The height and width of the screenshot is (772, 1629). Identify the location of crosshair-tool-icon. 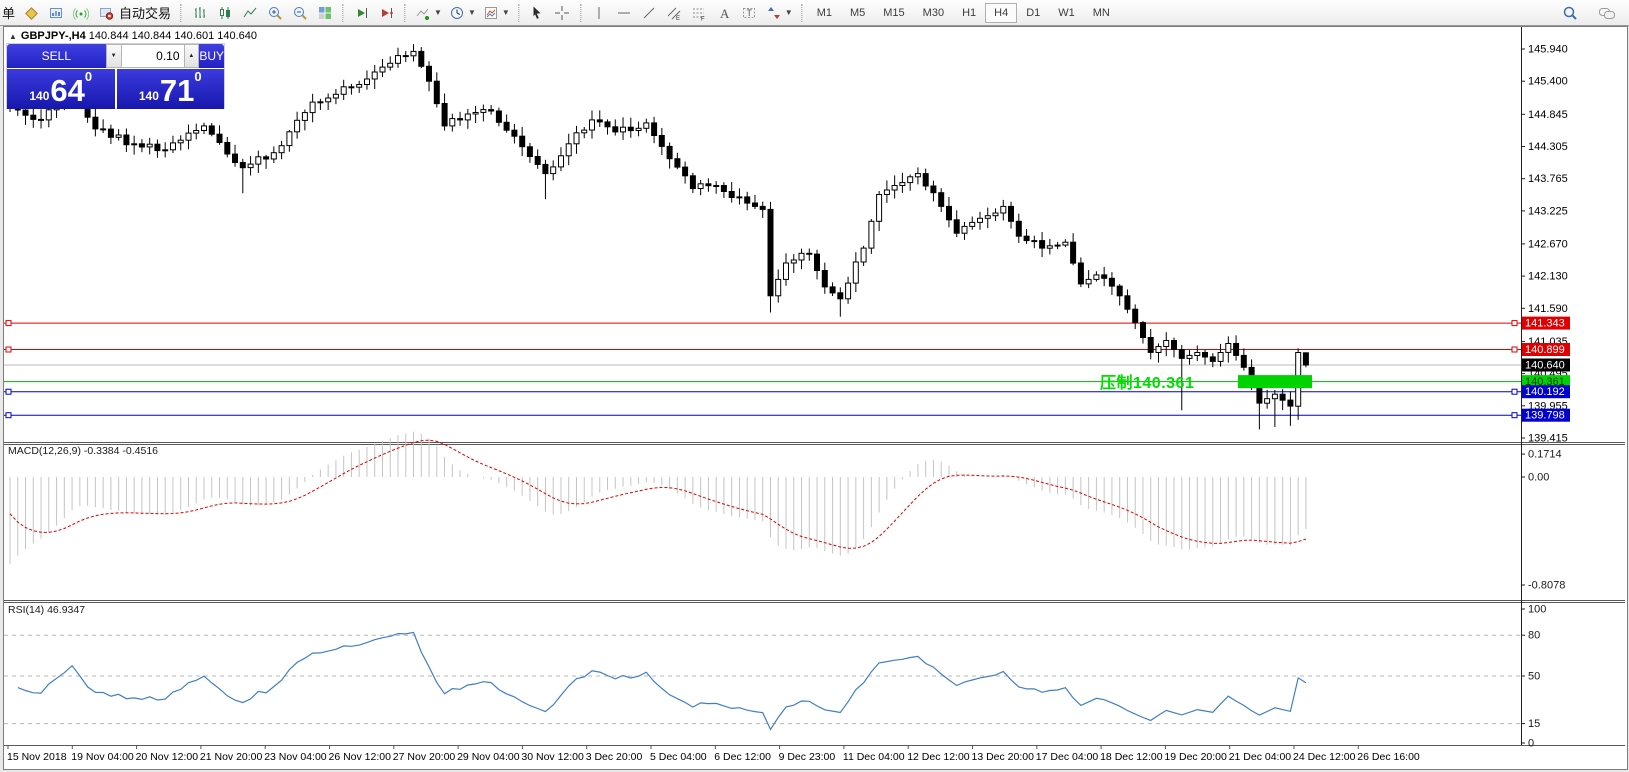
(562, 13).